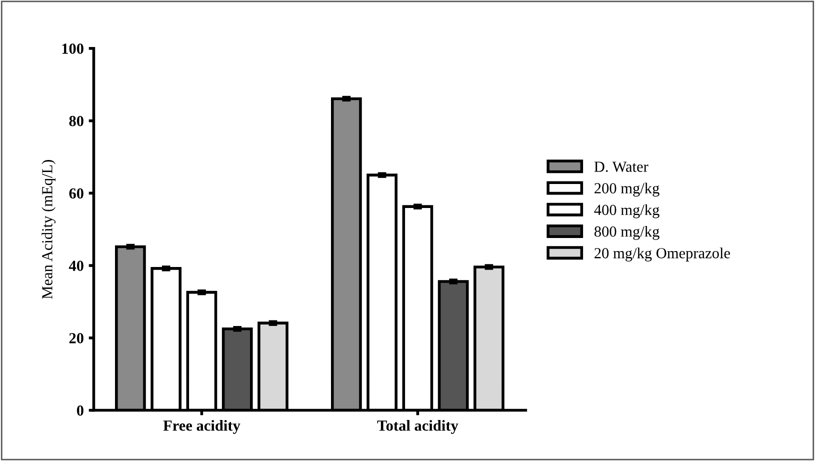 This screenshot has width=815, height=461. I want to click on legend-label: 800 mg/kg, so click(627, 233).